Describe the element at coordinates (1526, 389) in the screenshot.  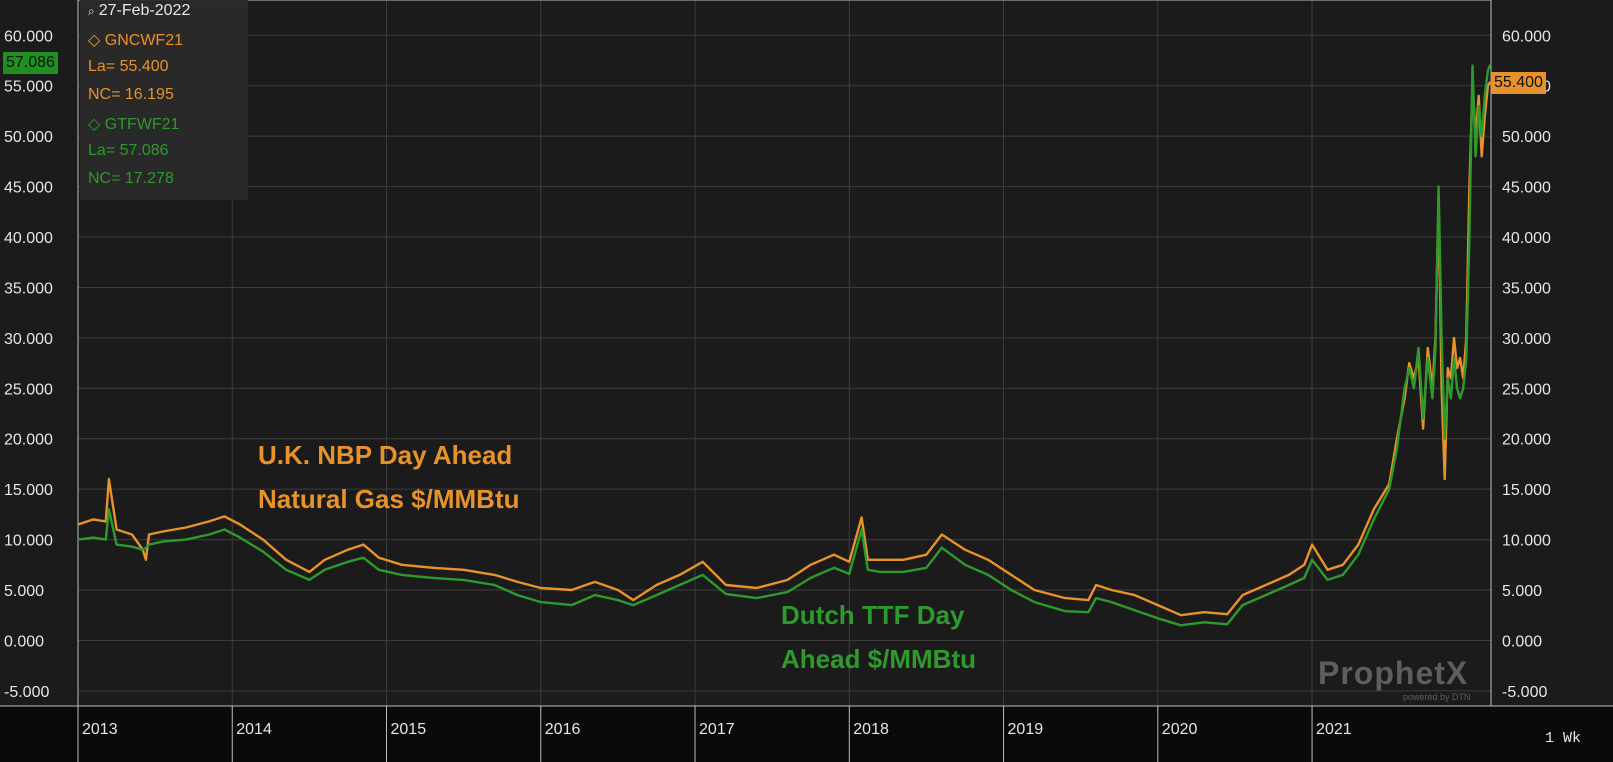
I see `y-tick-right: 25.000` at that location.